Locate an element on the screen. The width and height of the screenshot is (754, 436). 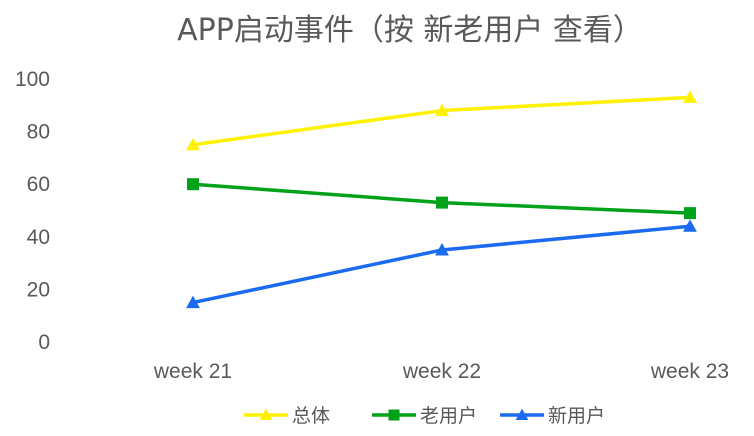
y-tick-label: 100 is located at coordinates (32, 79).